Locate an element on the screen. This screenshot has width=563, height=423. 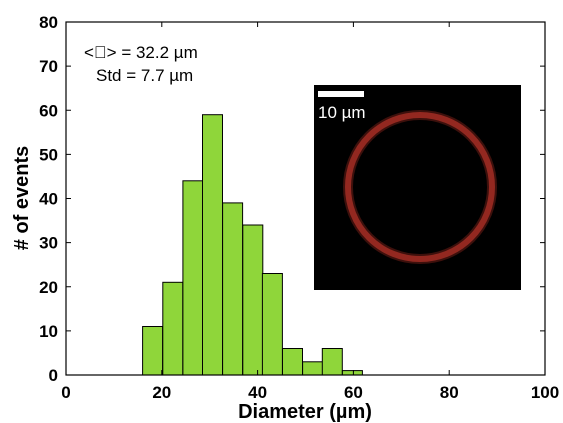
inset-ring-glow is located at coordinates (420, 187).